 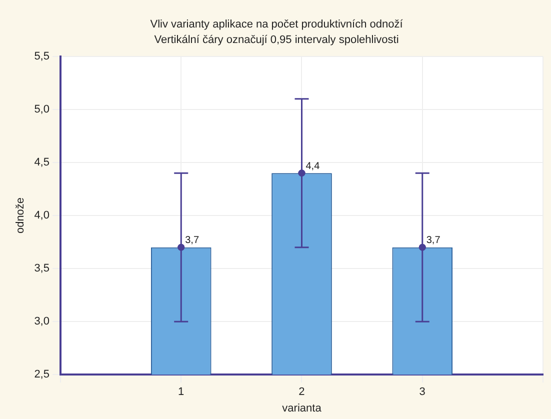 What do you see at coordinates (302, 408) in the screenshot?
I see `x-axis-title: varianta` at bounding box center [302, 408].